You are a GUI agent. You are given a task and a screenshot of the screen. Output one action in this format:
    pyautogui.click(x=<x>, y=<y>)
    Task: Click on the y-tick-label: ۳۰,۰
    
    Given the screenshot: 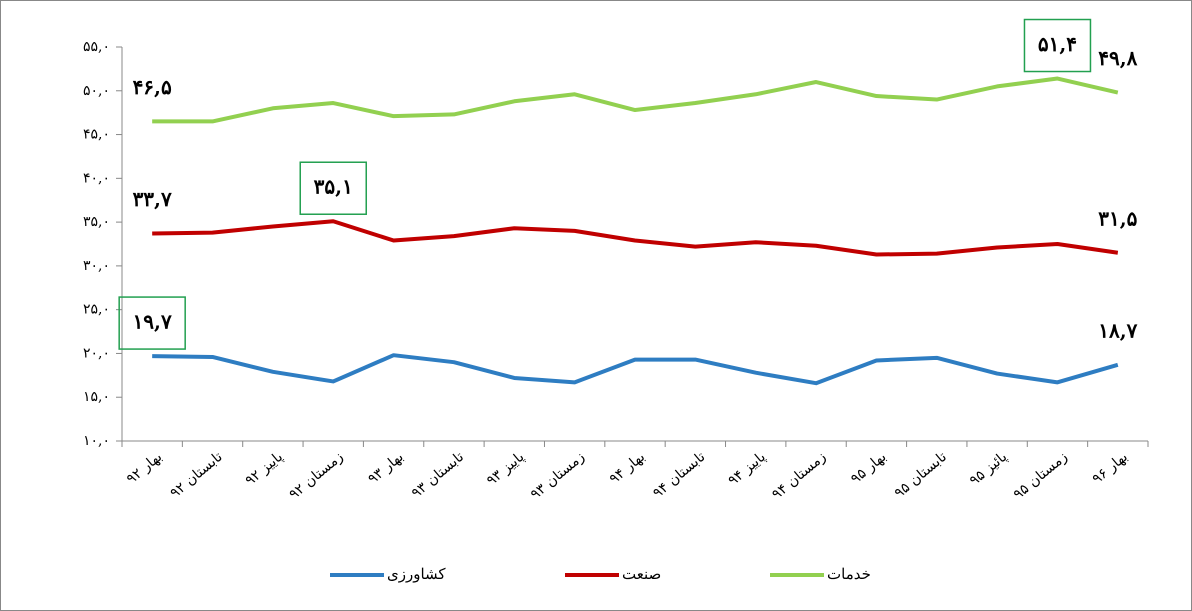 What is the action you would take?
    pyautogui.click(x=96, y=266)
    